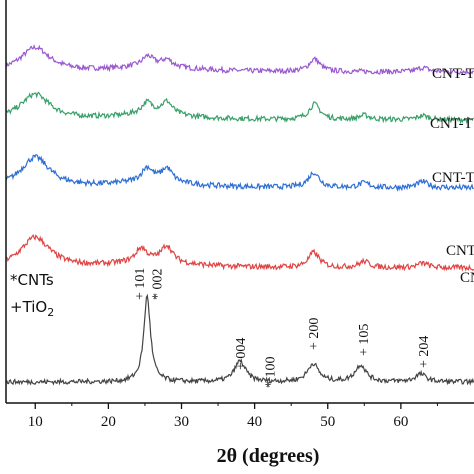 The height and width of the screenshot is (474, 474). Describe the element at coordinates (158, 285) in the screenshot. I see `peak-label-2: * 002` at that location.